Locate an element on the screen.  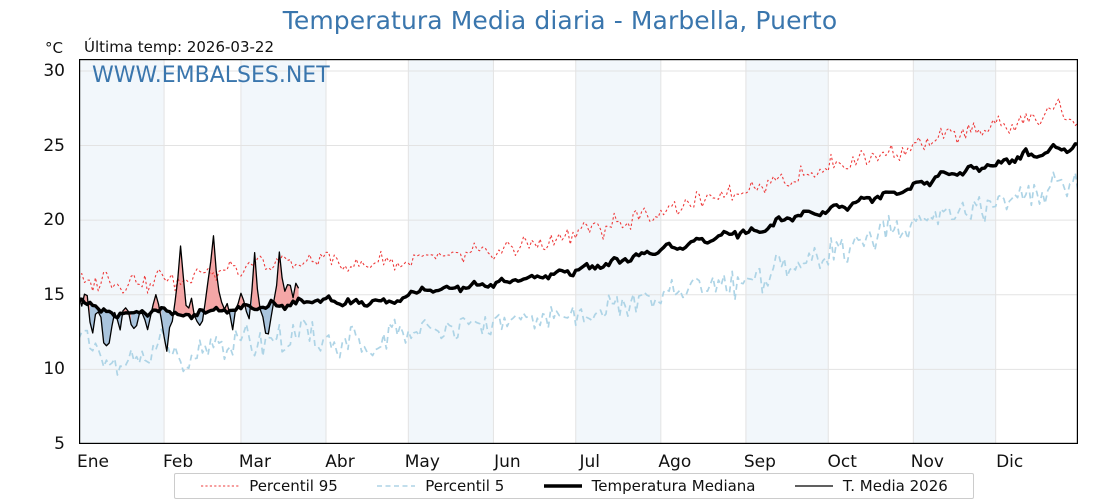
legend-label: T. Media 2026 is located at coordinates (895, 486).